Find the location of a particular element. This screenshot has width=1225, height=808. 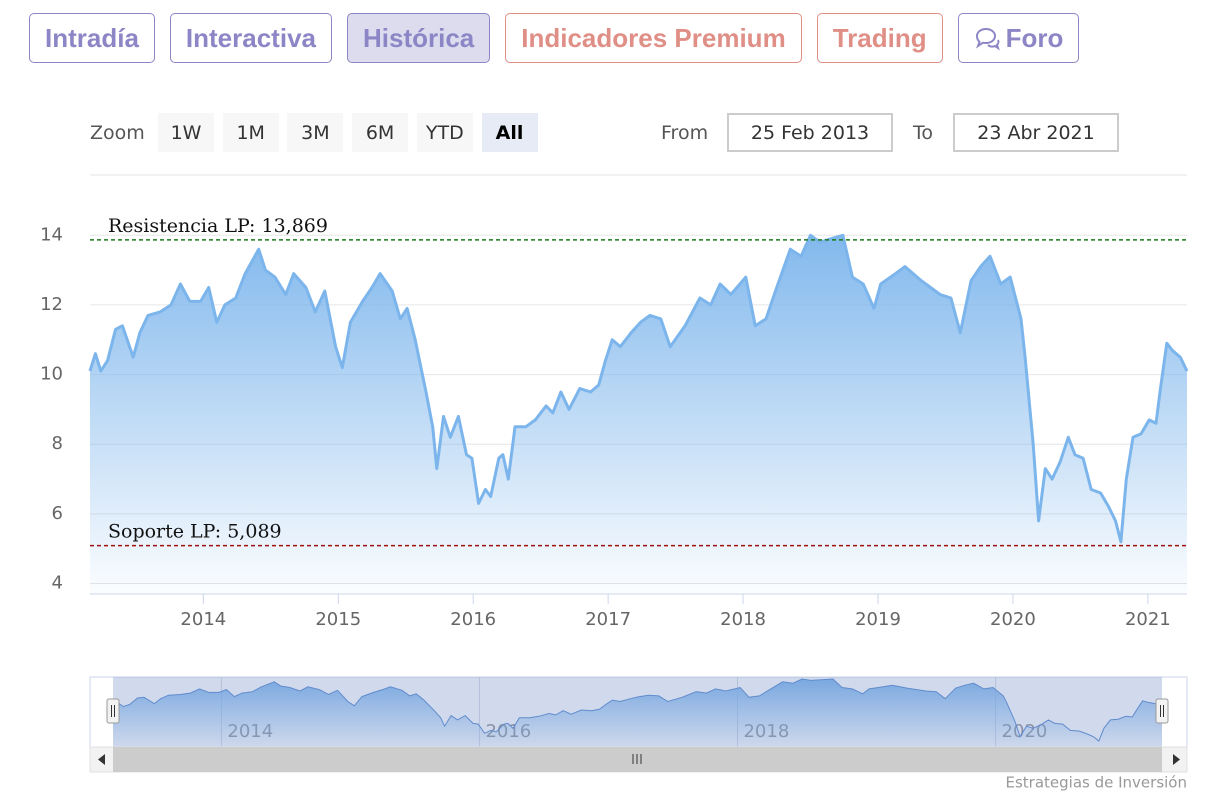

to-label: To is located at coordinates (923, 132).